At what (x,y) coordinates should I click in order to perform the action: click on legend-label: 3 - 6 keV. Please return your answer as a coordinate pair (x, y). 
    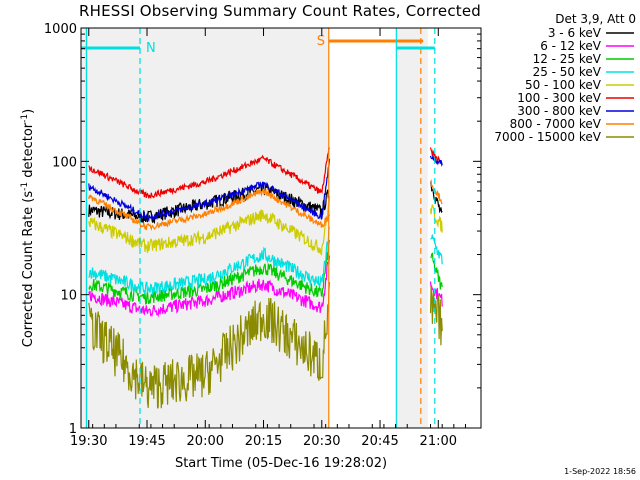
    Looking at the image, I should click on (575, 33).